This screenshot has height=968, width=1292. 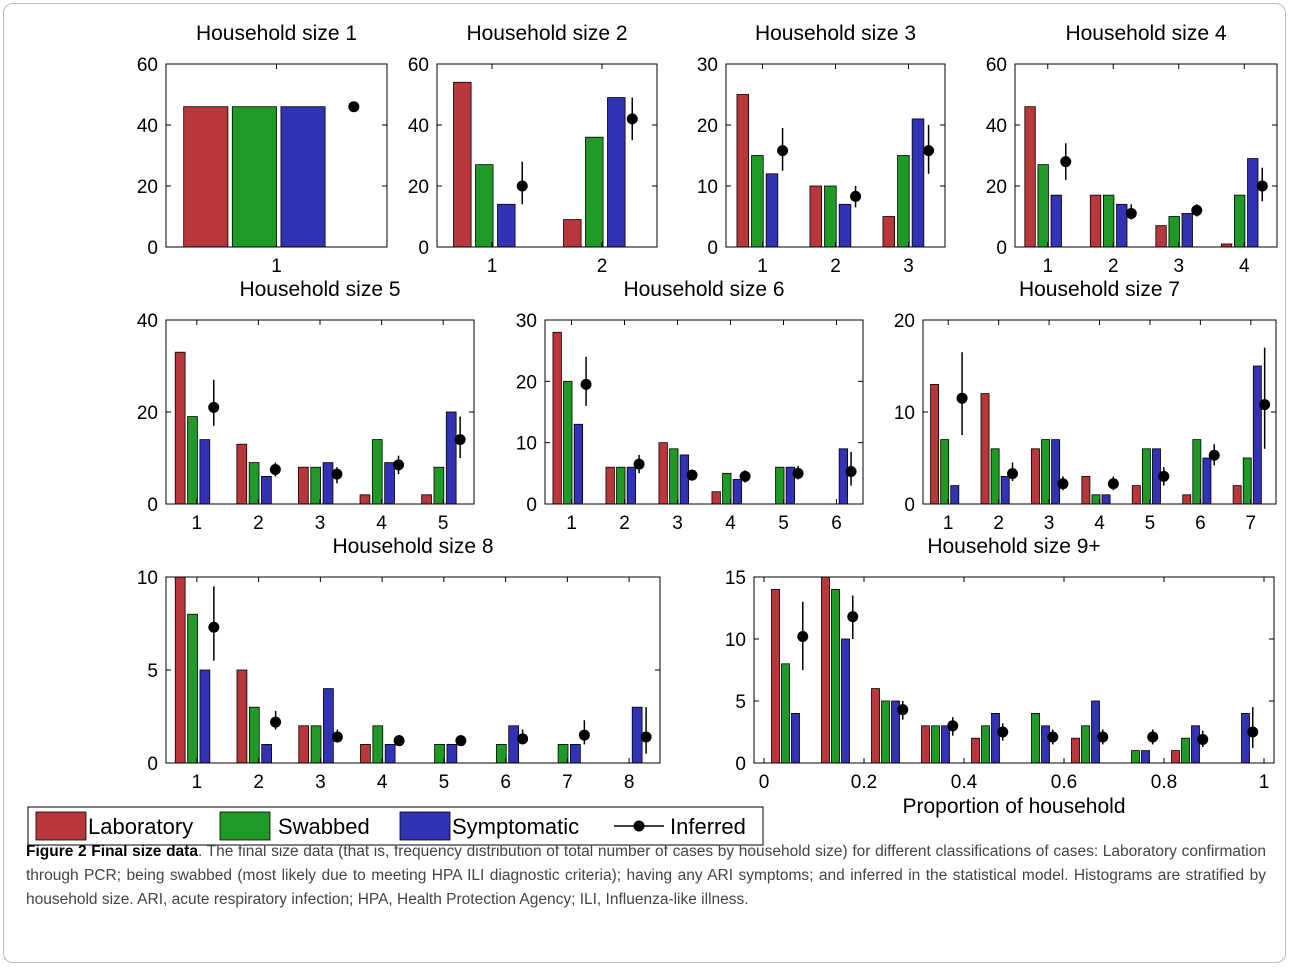 What do you see at coordinates (821, 149) in the screenshot?
I see `panel-3: 0 10 20 30 1 2 3 Household size 3` at bounding box center [821, 149].